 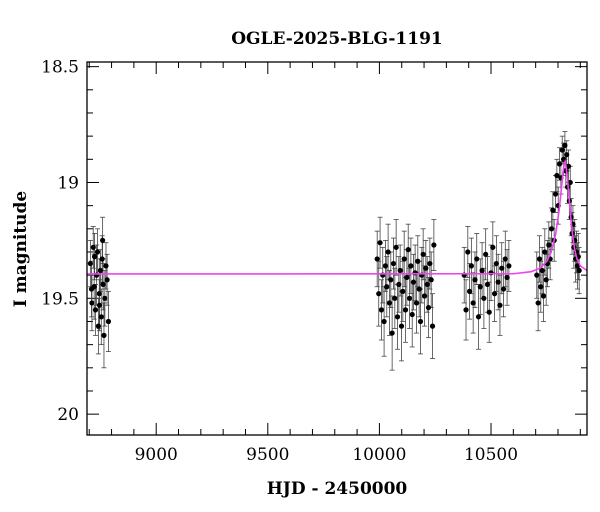 What do you see at coordinates (68, 415) in the screenshot?
I see `y-tick-label: 20` at bounding box center [68, 415].